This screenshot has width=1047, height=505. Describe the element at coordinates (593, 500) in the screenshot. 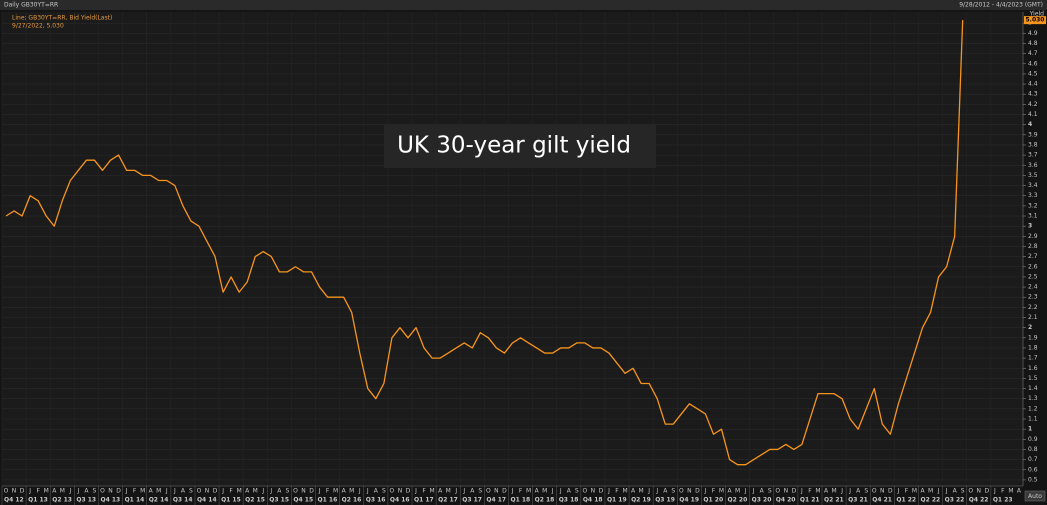

I see `quarter-label: Q4 18` at that location.